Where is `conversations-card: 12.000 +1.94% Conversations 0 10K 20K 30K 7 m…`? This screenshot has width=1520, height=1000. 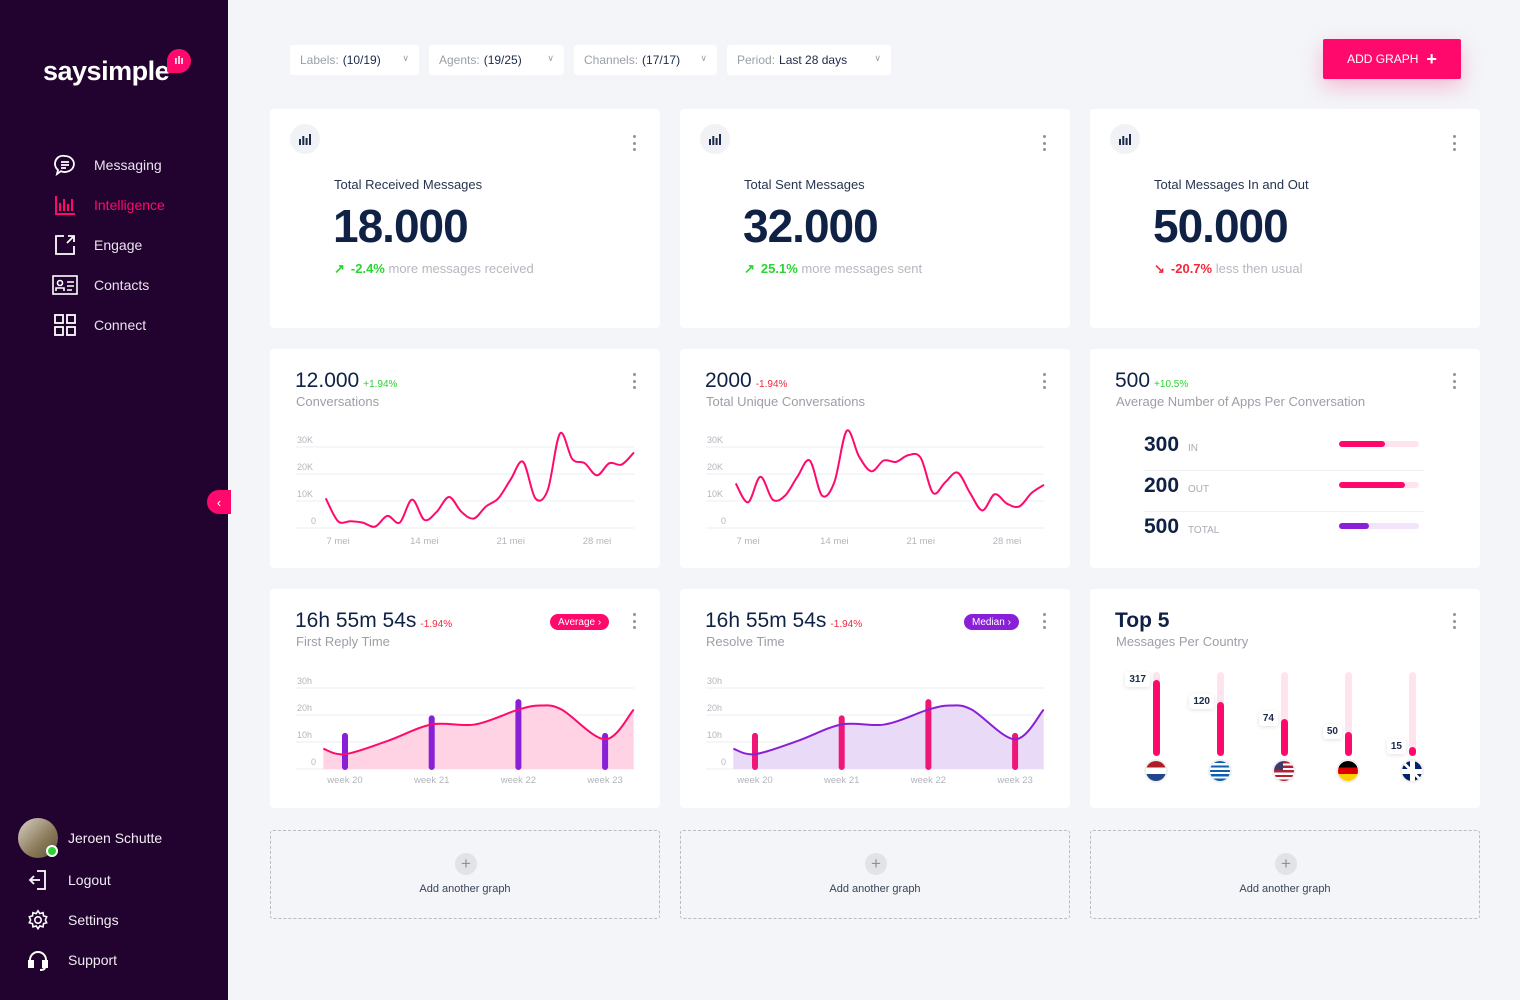 conversations-card: 12.000 +1.94% Conversations 0 10K 20K 30K 7 m… is located at coordinates (465, 458).